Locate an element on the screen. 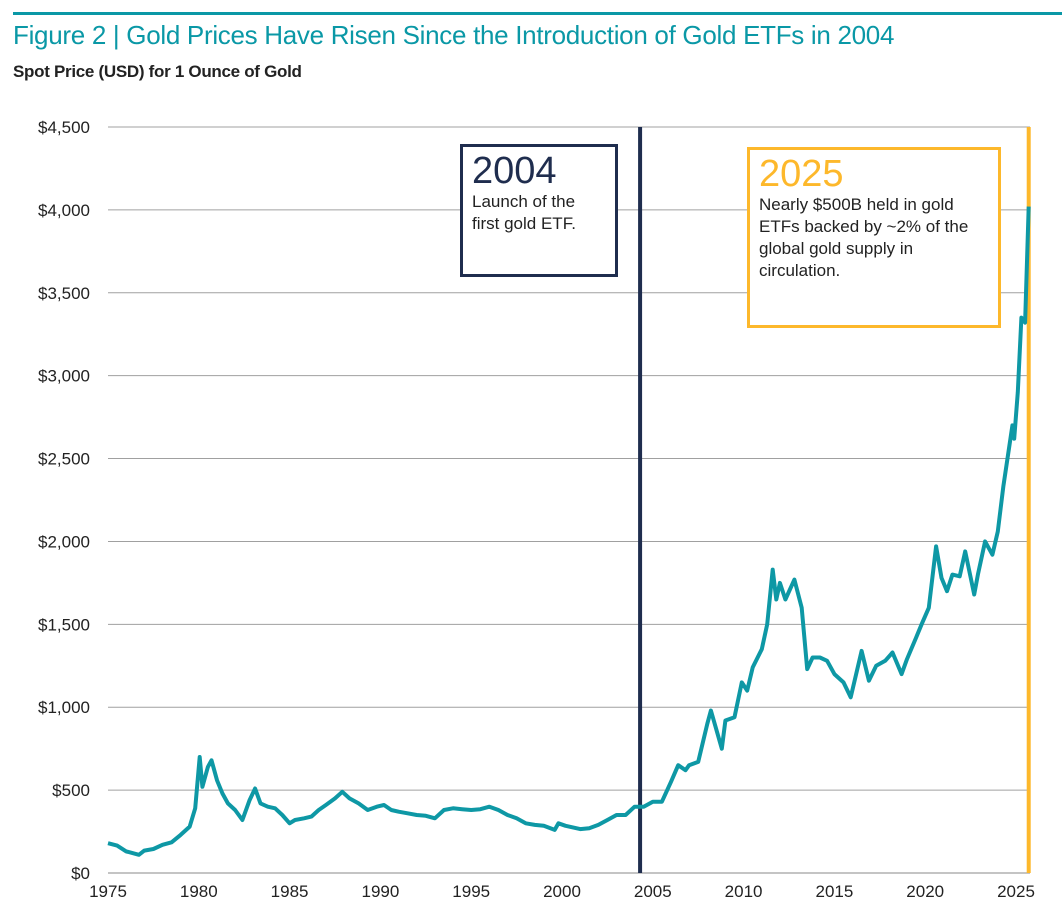 The height and width of the screenshot is (920, 1062). annotation-2004-text: Launch of the first gold ETF. is located at coordinates (524, 212).